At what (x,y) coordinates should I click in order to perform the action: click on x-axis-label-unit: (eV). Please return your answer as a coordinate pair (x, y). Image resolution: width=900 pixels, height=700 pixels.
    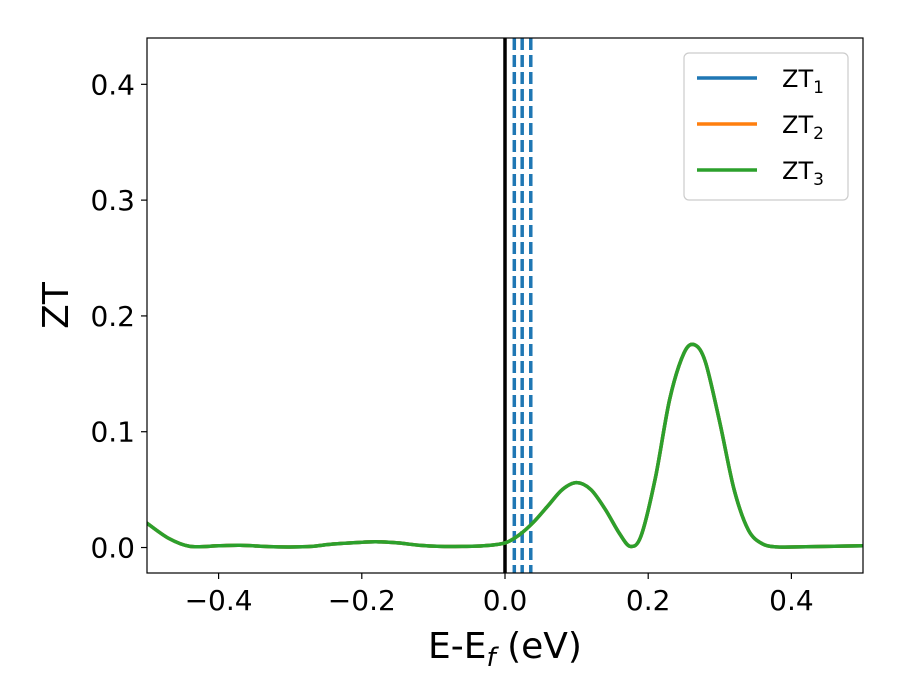
    Looking at the image, I should click on (539, 646).